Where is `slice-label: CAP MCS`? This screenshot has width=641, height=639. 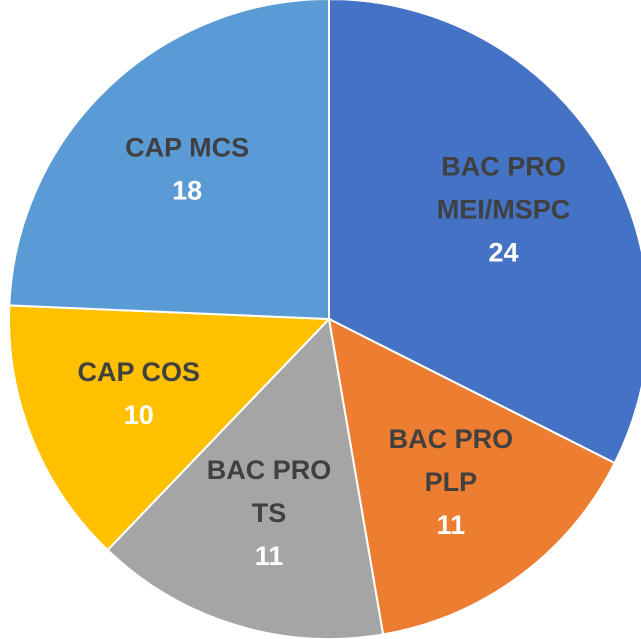 slice-label: CAP MCS is located at coordinates (187, 148).